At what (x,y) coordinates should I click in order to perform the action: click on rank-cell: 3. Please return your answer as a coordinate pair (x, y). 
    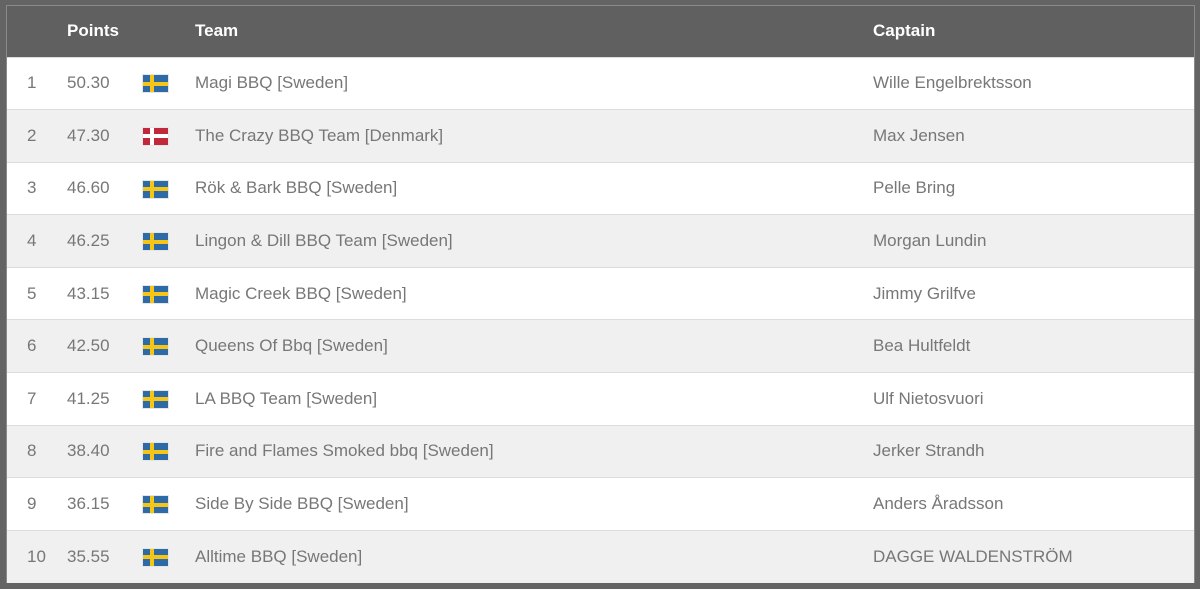
    Looking at the image, I should click on (32, 188).